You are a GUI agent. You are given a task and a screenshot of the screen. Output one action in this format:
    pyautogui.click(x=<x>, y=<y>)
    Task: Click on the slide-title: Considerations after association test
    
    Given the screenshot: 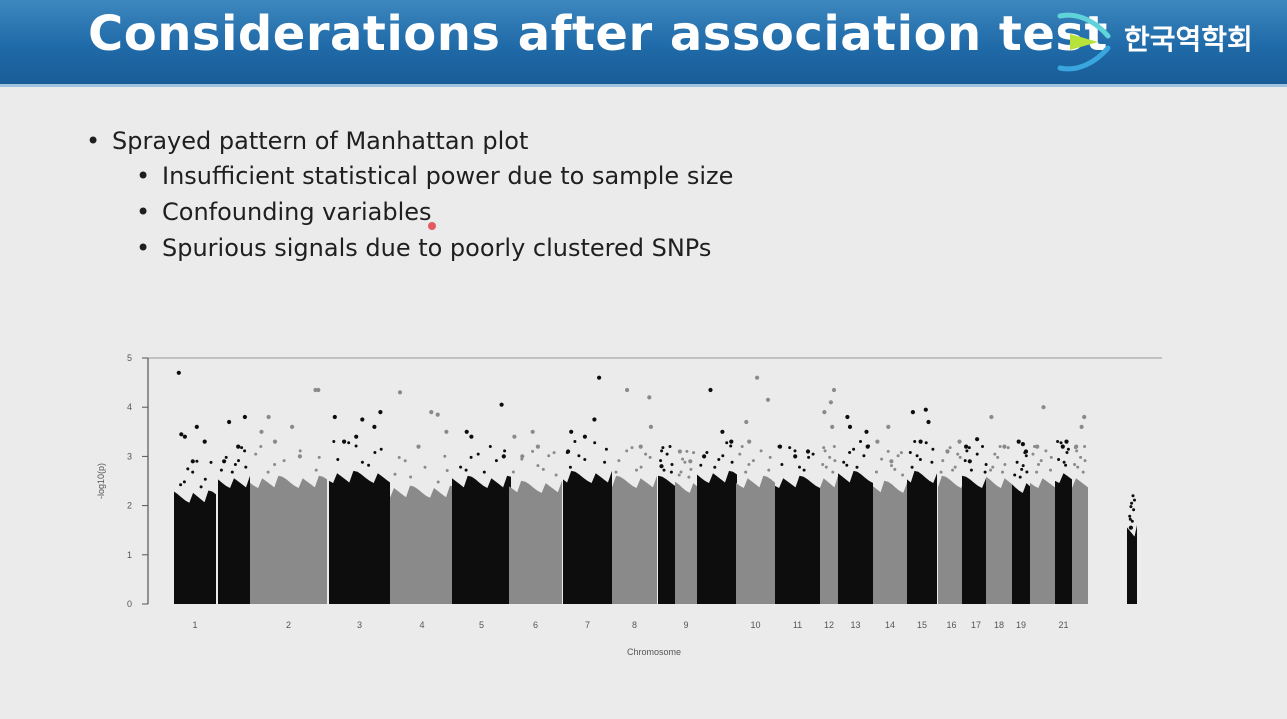 What is the action you would take?
    pyautogui.click(x=598, y=34)
    